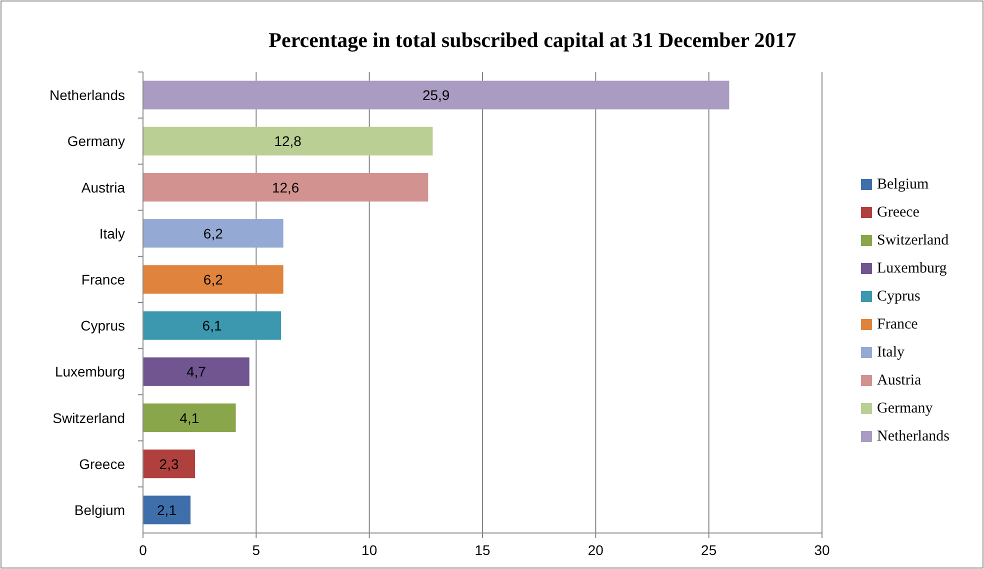 Image resolution: width=984 pixels, height=569 pixels. I want to click on legend-label: France, so click(897, 324).